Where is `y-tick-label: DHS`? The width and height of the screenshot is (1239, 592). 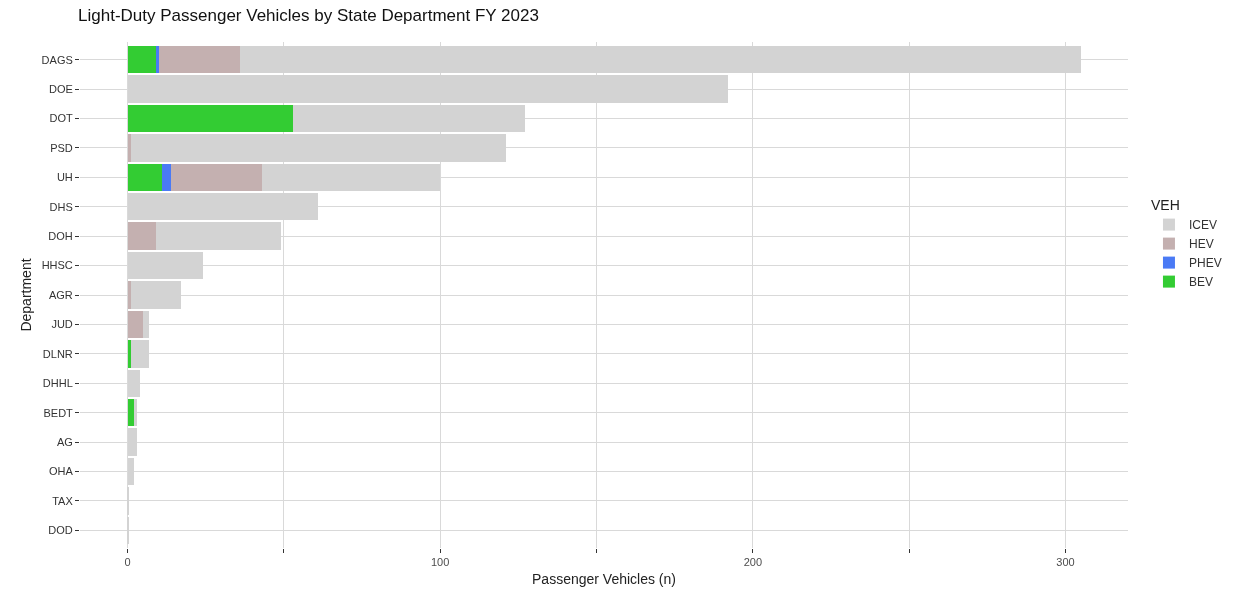
y-tick-label: DHS is located at coordinates (61, 206).